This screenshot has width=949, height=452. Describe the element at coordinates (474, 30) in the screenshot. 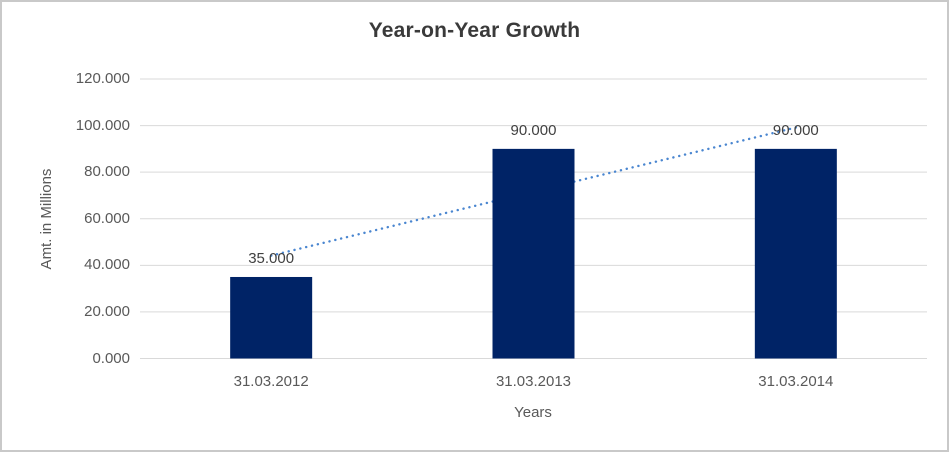

I see `chart-title: Year-on-Year Growth` at that location.